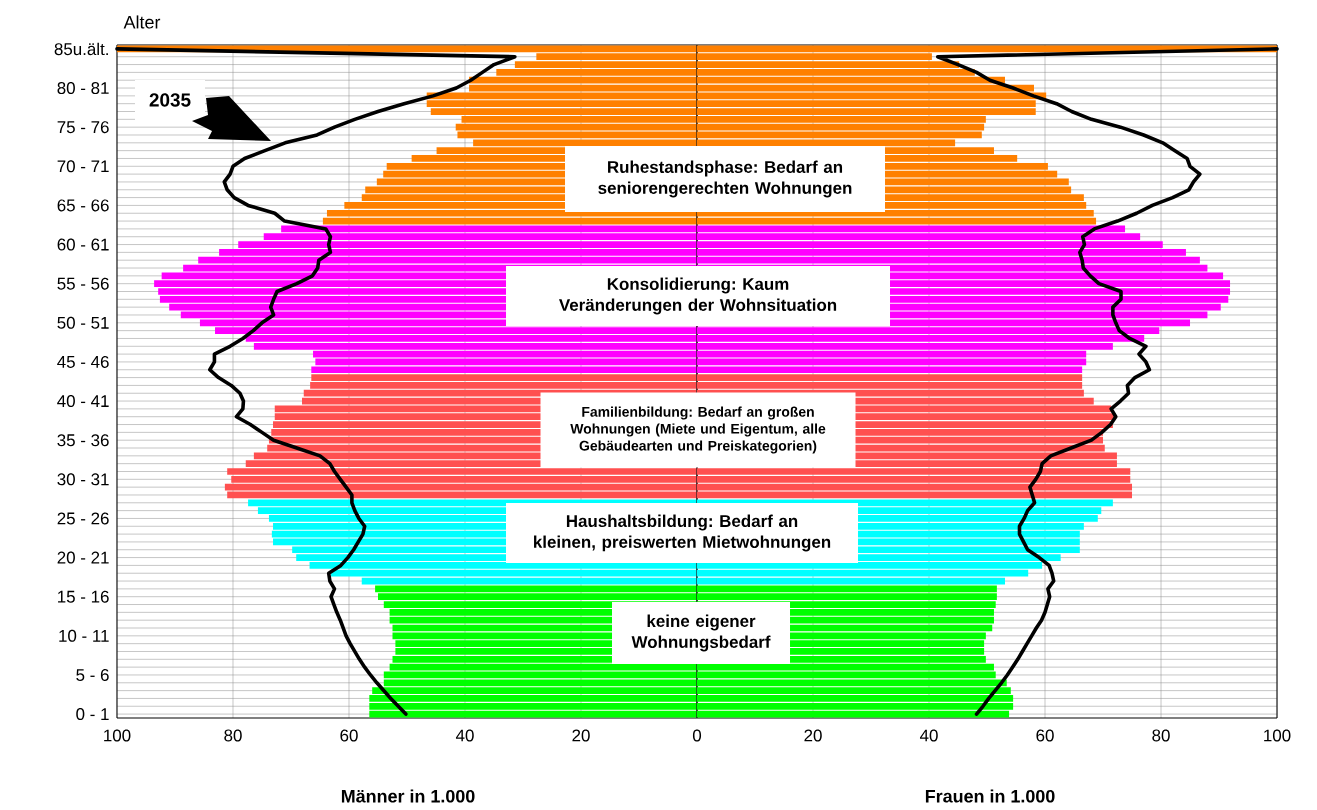  Describe the element at coordinates (682, 533) in the screenshot. I see `annotation: Haushaltsbildung: Bedarf an kleinen, preiswerten Mietwohnungen` at that location.